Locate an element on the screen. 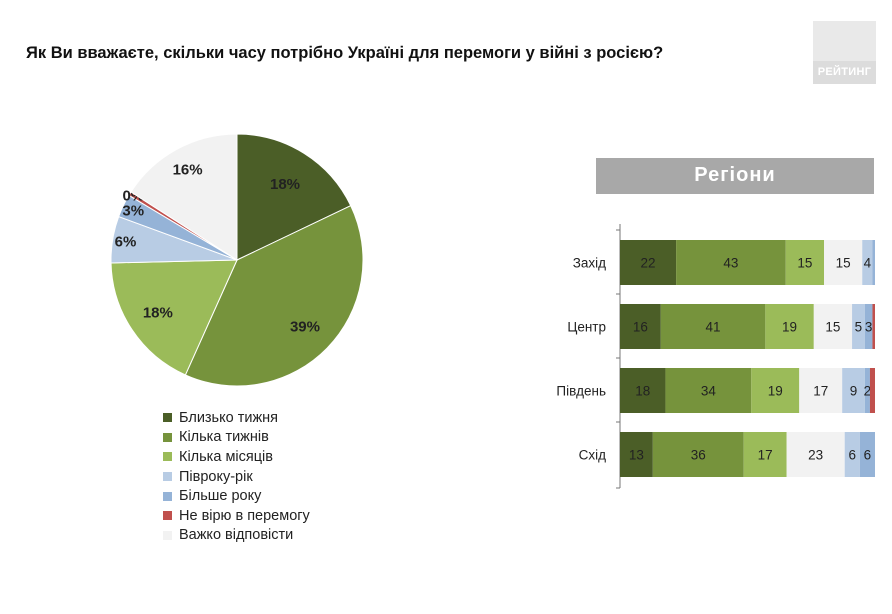  regions-header: Регіони is located at coordinates (735, 176).